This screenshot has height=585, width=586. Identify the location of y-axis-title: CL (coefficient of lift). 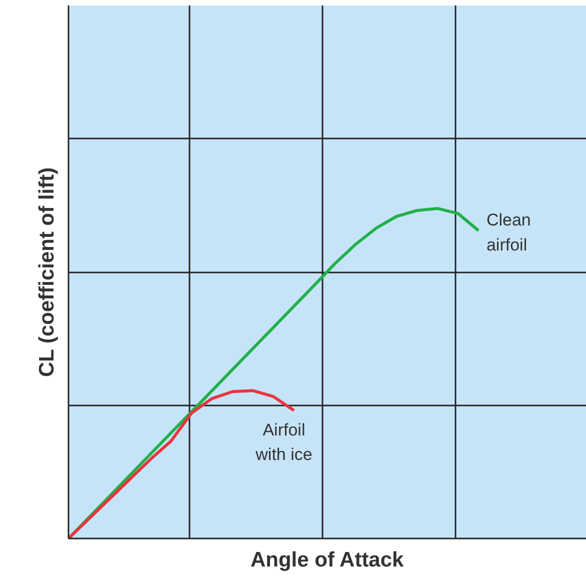
(47, 272).